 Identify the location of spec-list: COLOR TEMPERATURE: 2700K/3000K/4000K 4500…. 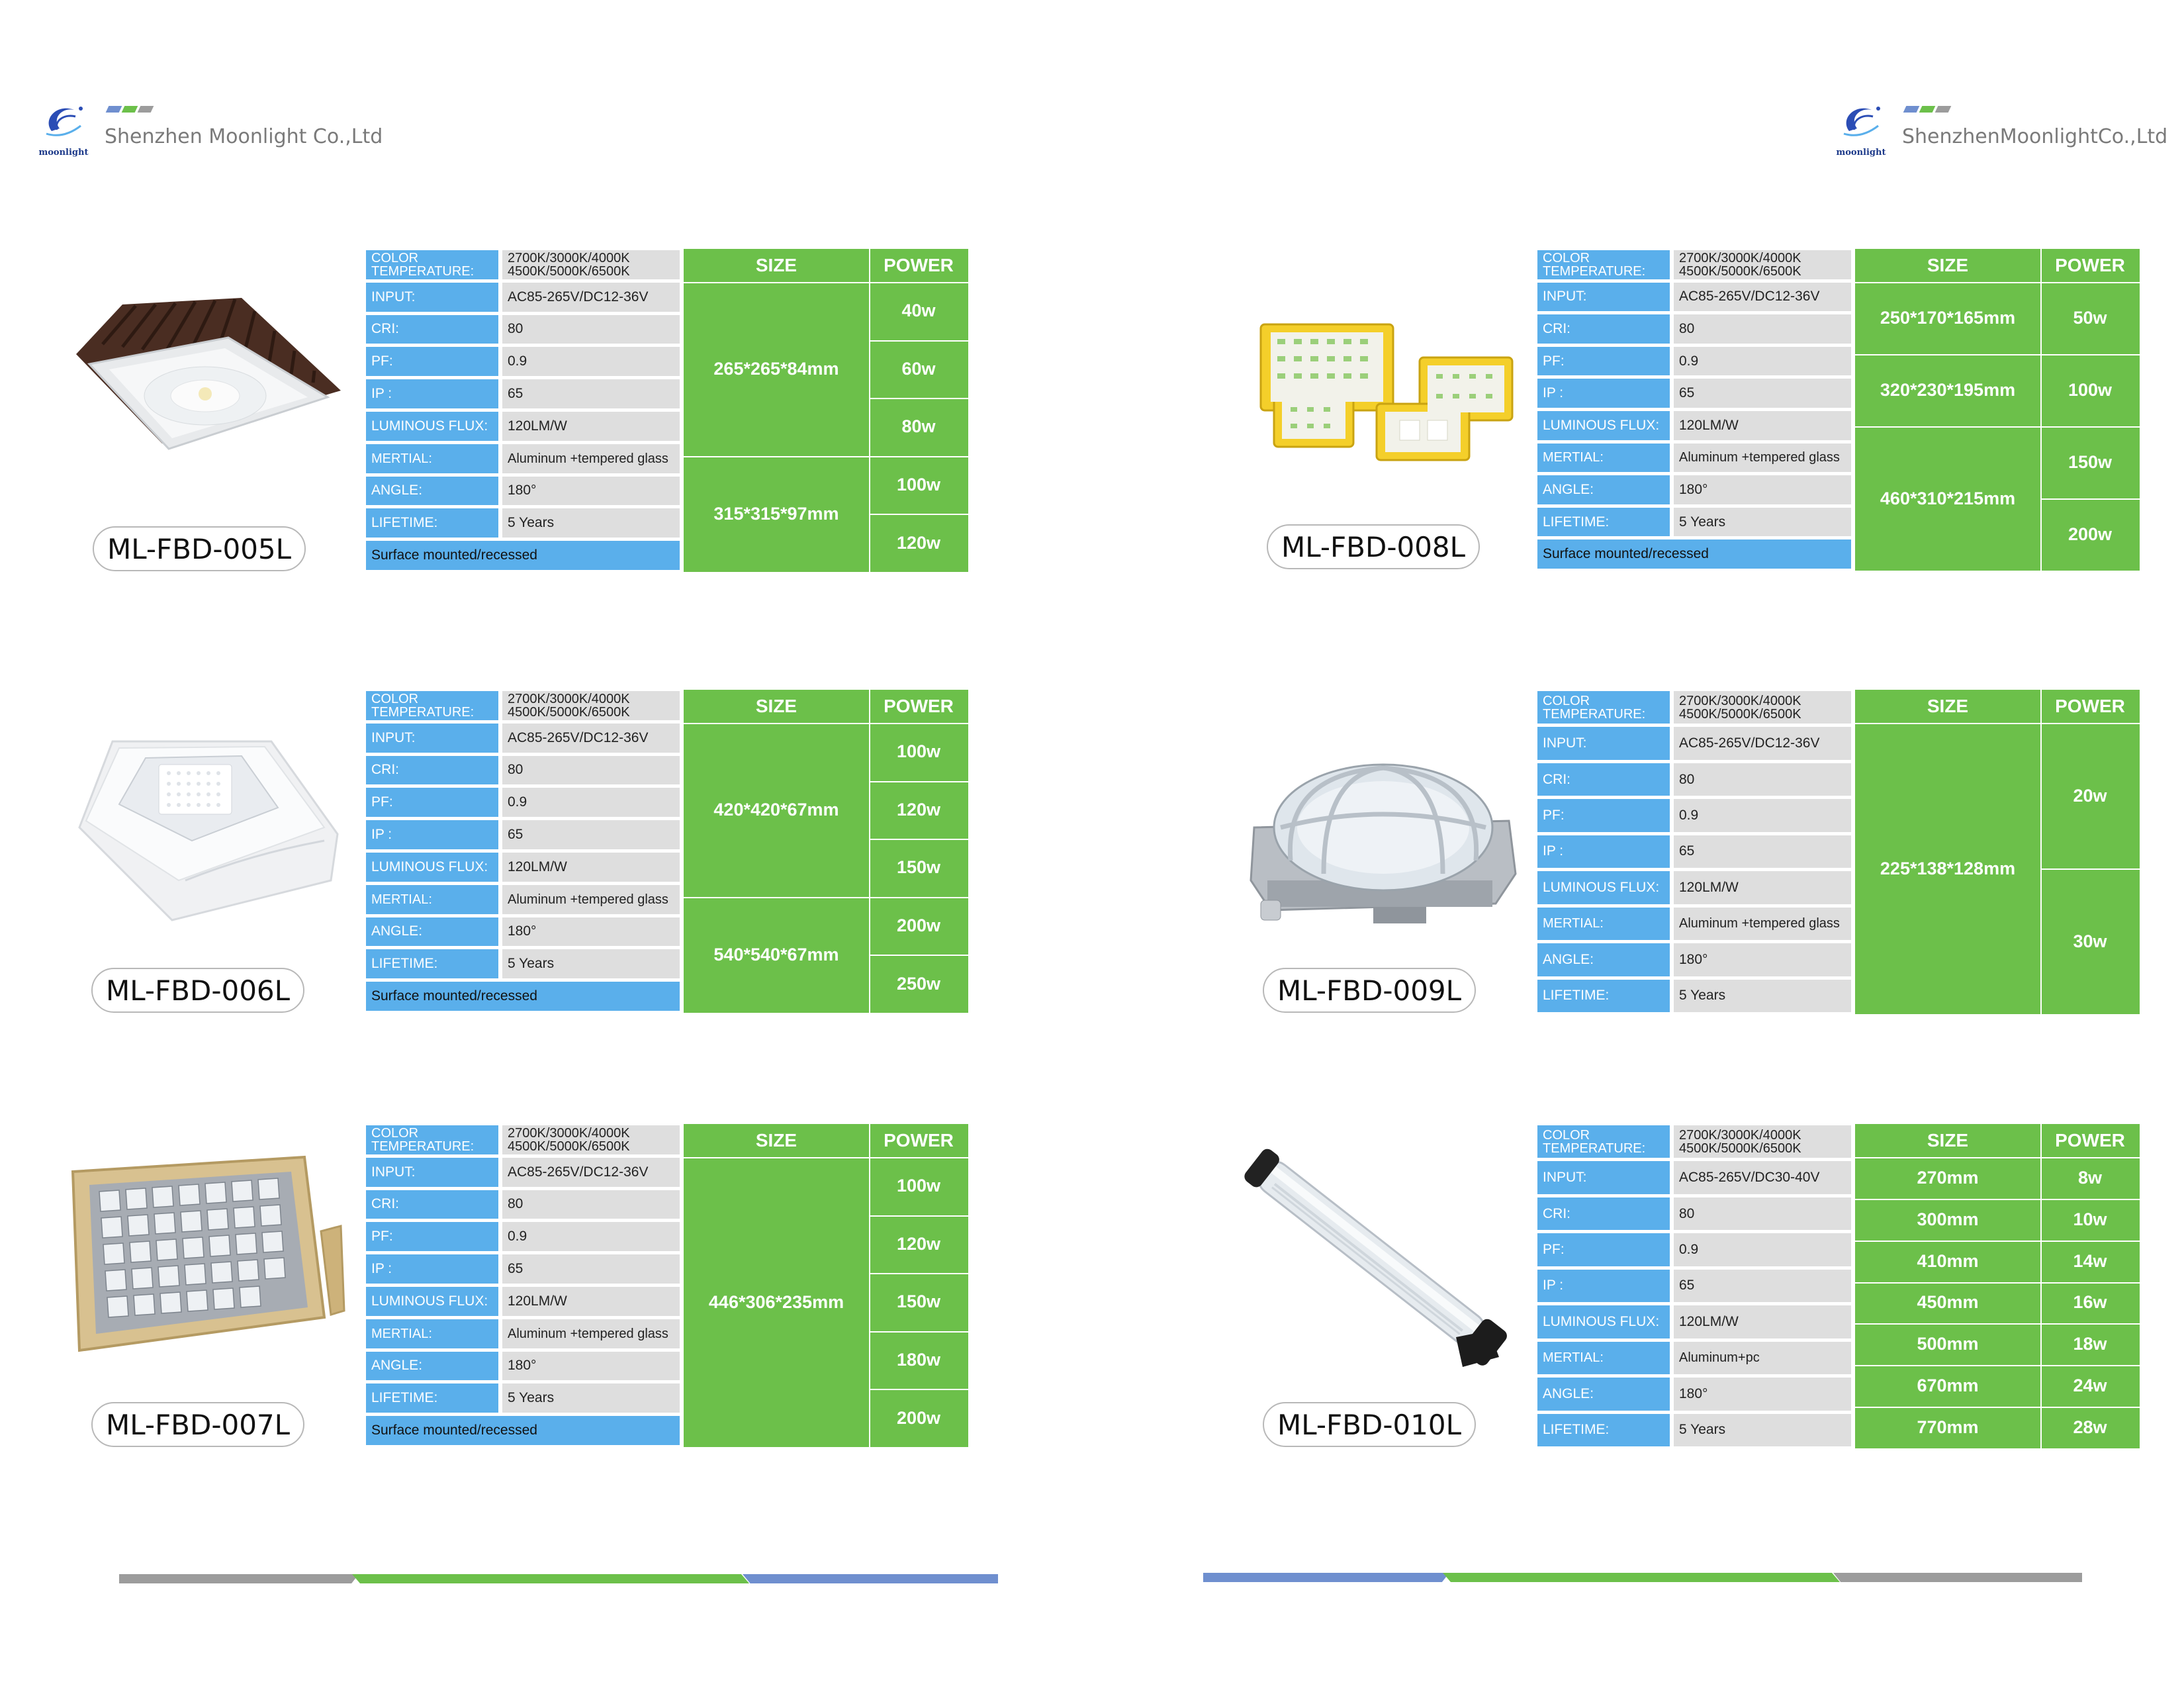
(1694, 852).